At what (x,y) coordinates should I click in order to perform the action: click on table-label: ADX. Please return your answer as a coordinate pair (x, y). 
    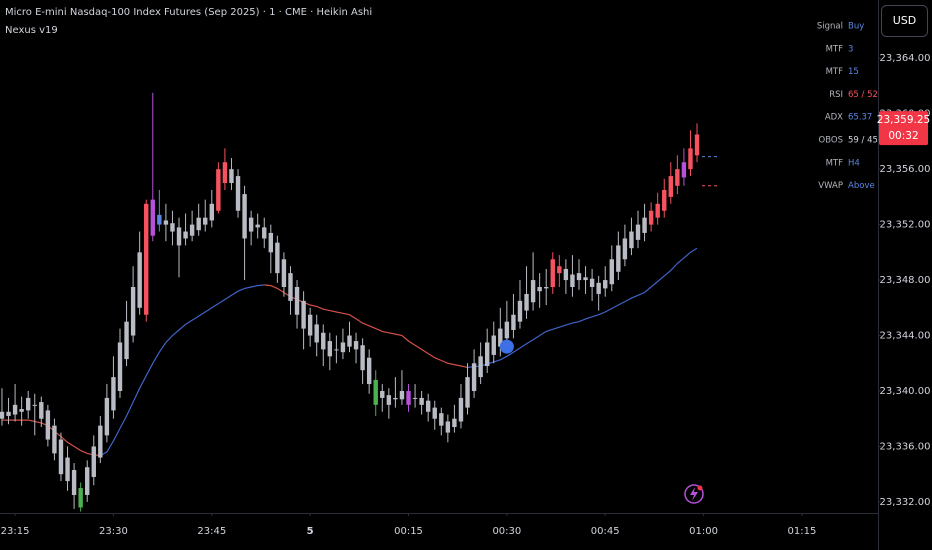
    Looking at the image, I should click on (834, 118).